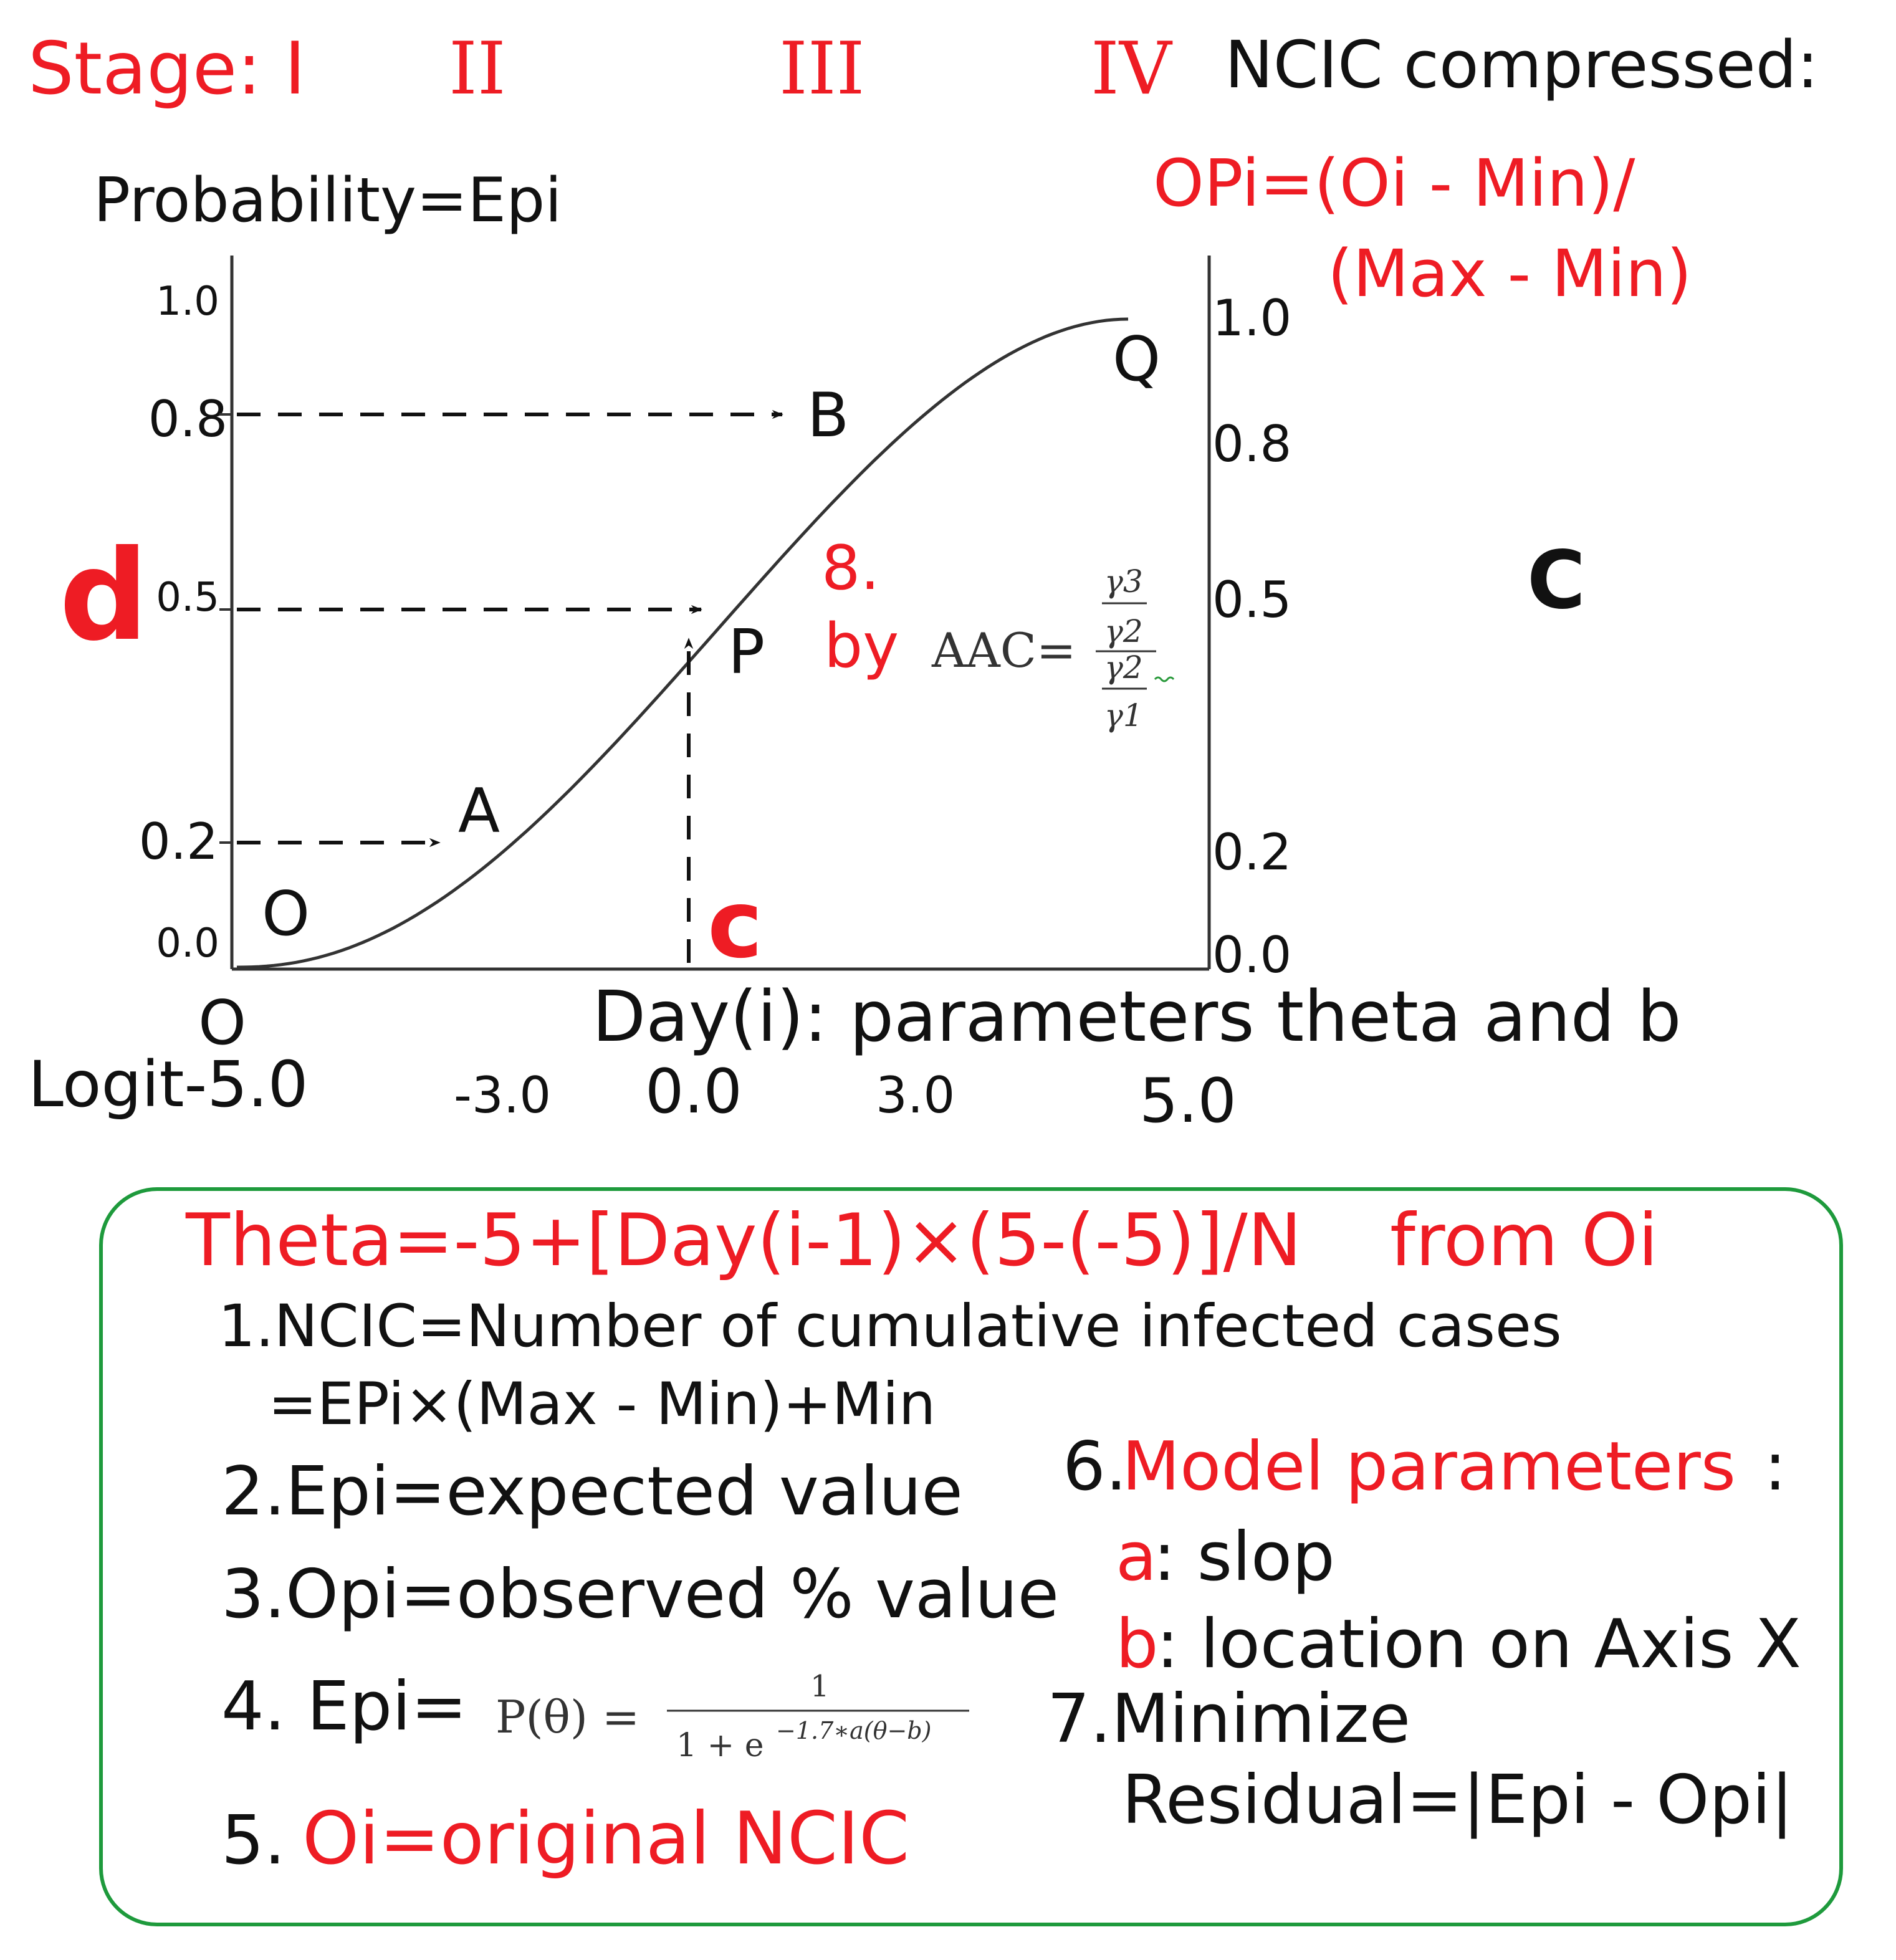 The width and height of the screenshot is (1896, 1960). I want to click on aac-formula: AAC= γ3 γ2 γ2 γ1, so click(1053, 648).